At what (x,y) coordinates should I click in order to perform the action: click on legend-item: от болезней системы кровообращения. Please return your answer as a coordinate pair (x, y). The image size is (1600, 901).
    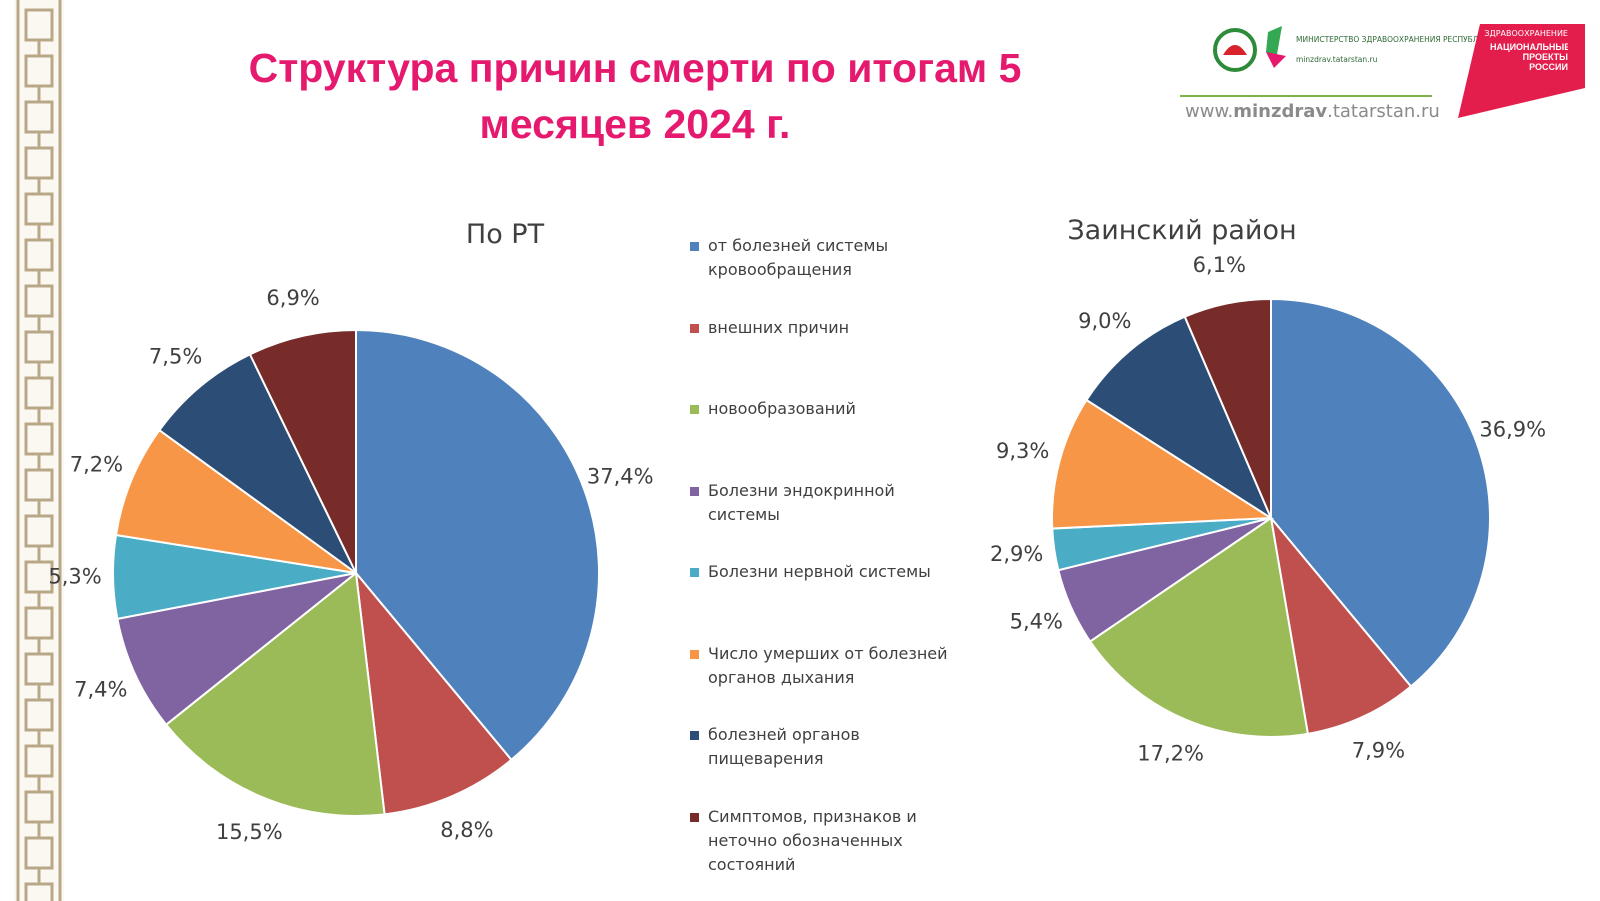
    Looking at the image, I should click on (824, 258).